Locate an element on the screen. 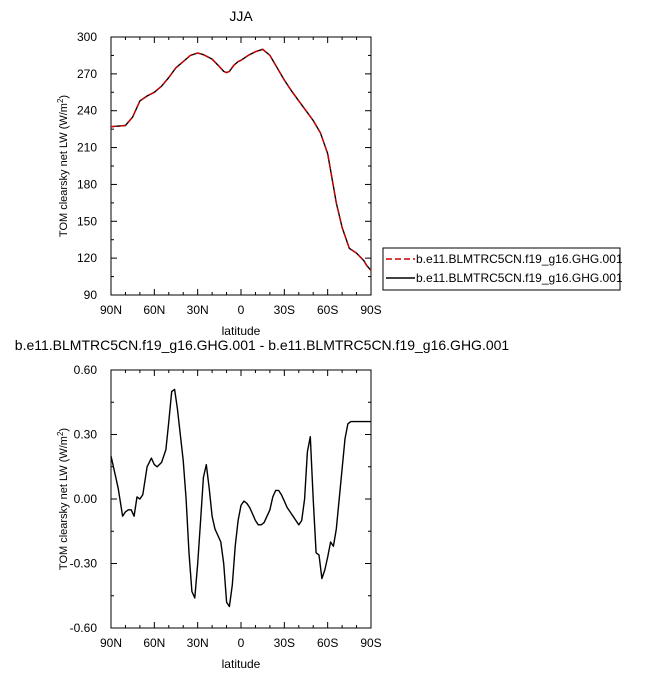 This screenshot has width=667, height=678. legend-box is located at coordinates (501, 269).